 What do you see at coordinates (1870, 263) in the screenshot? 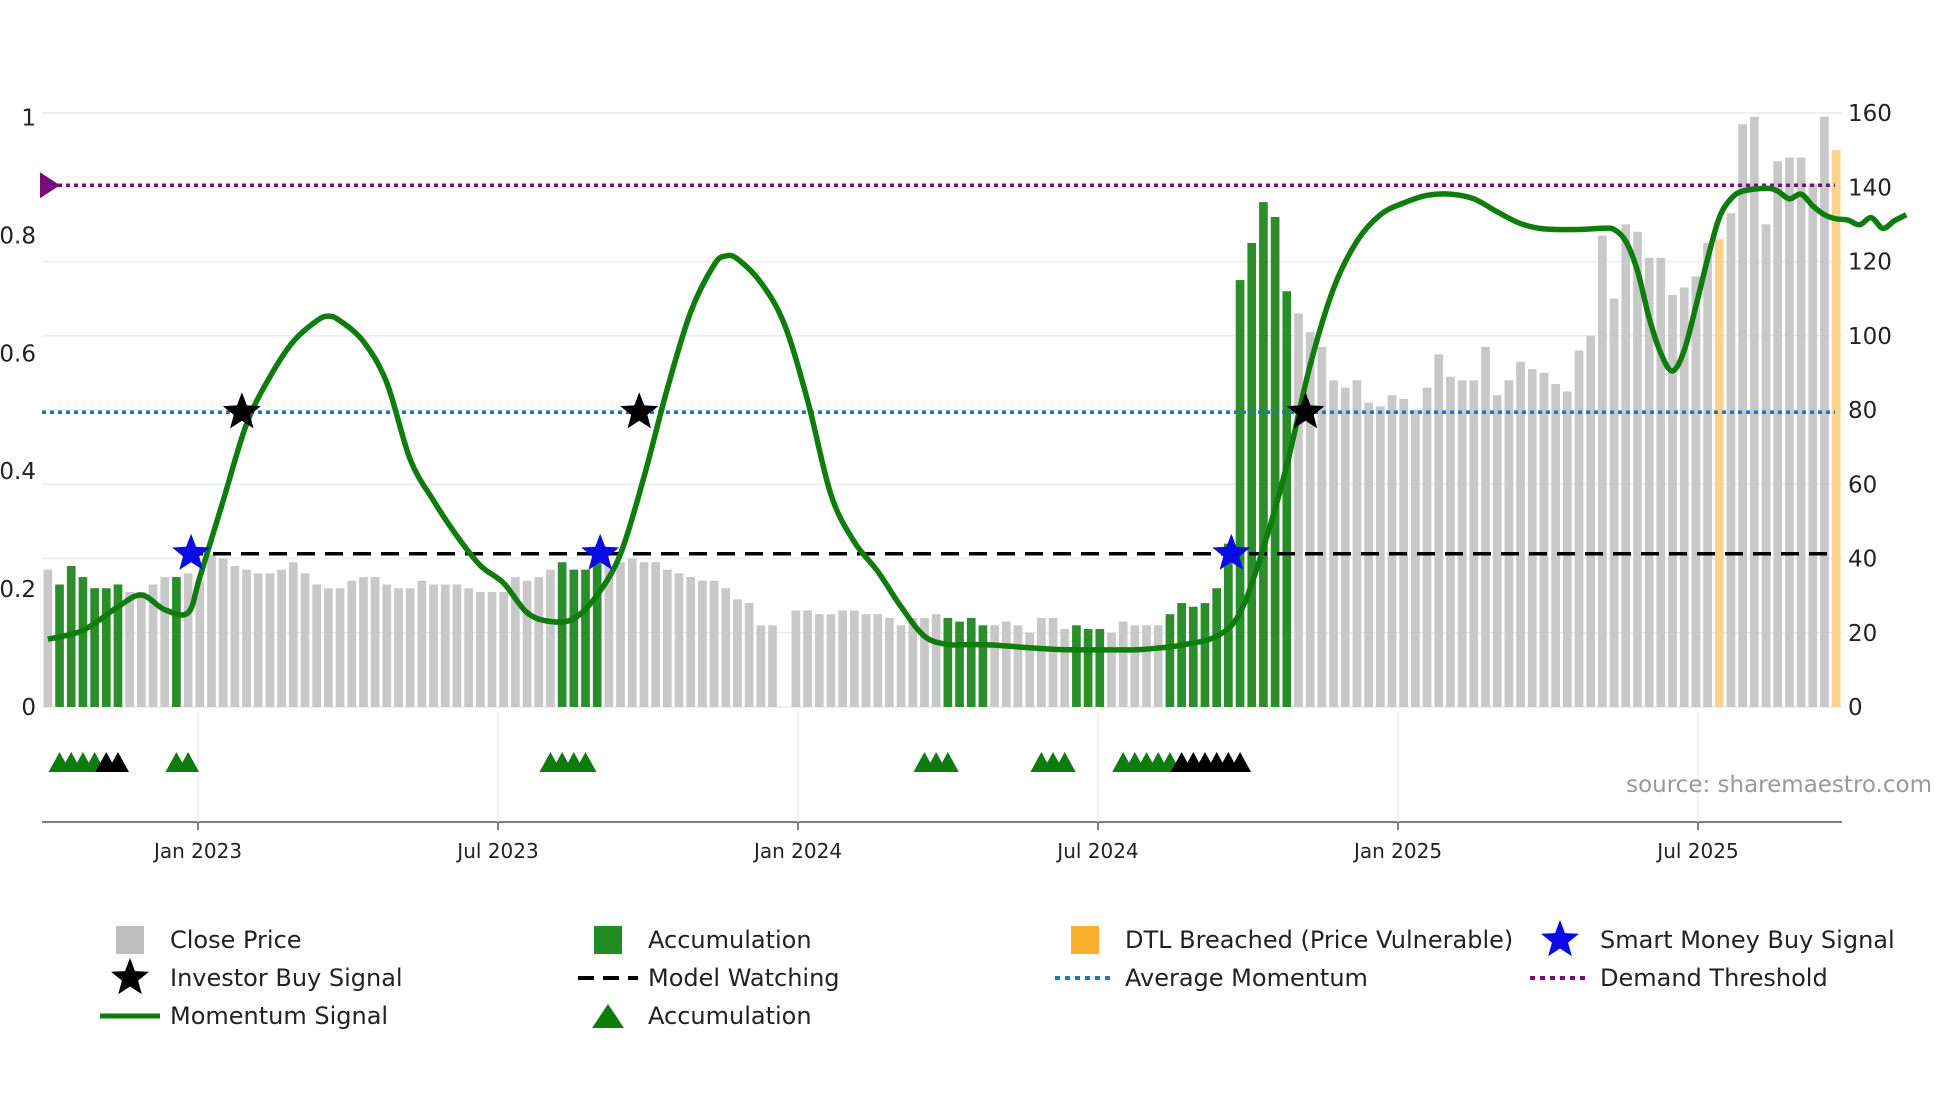
I see `right-axis-tick-label: 120` at bounding box center [1870, 263].